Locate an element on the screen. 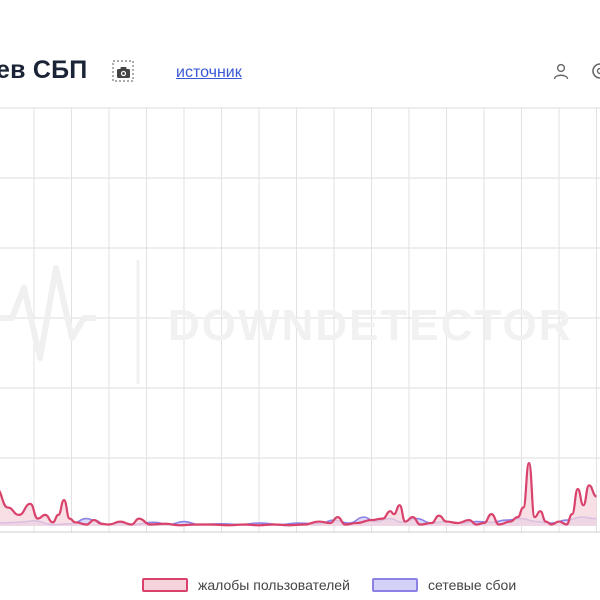 The height and width of the screenshot is (600, 600). watermark-logo-icon is located at coordinates (48, 313).